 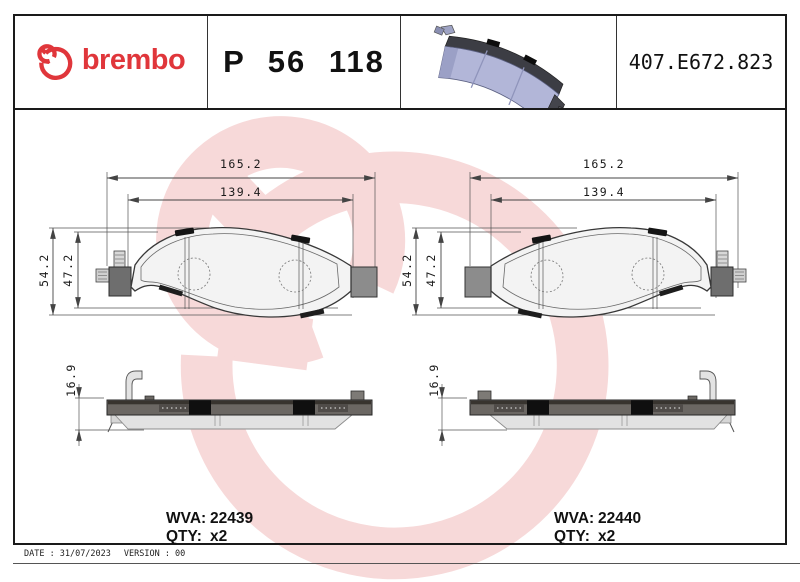 What do you see at coordinates (71, 380) in the screenshot?
I see `dim-thickness-left: 16.9` at bounding box center [71, 380].